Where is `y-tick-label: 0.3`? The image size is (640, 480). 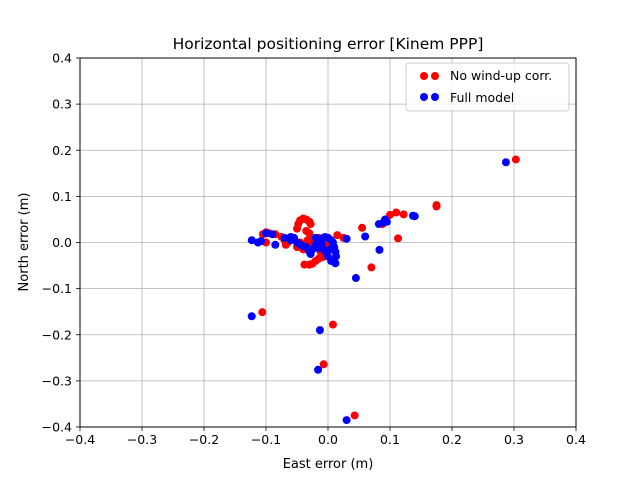 y-tick-label: 0.3 is located at coordinates (62, 104).